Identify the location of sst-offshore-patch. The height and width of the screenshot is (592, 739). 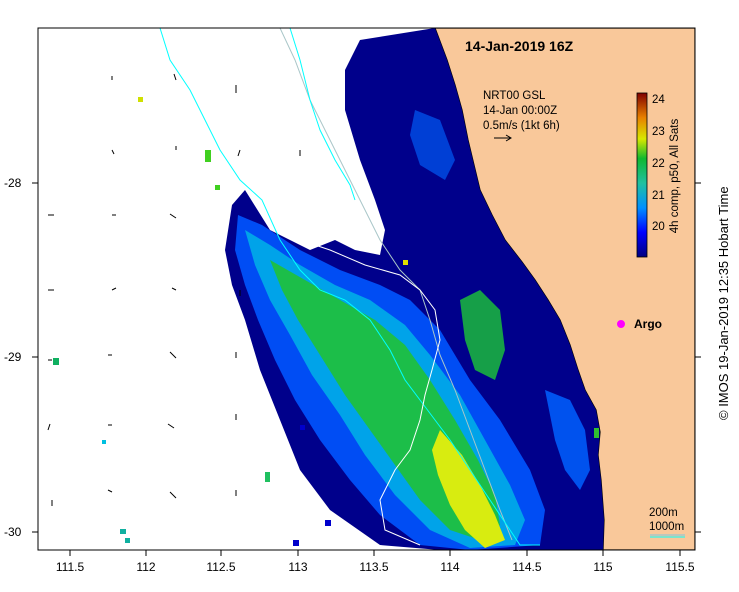
(432, 145).